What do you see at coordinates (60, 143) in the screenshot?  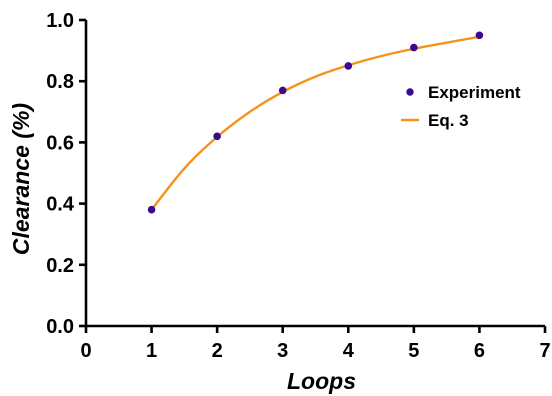 I see `y-tick-label: 0.6` at bounding box center [60, 143].